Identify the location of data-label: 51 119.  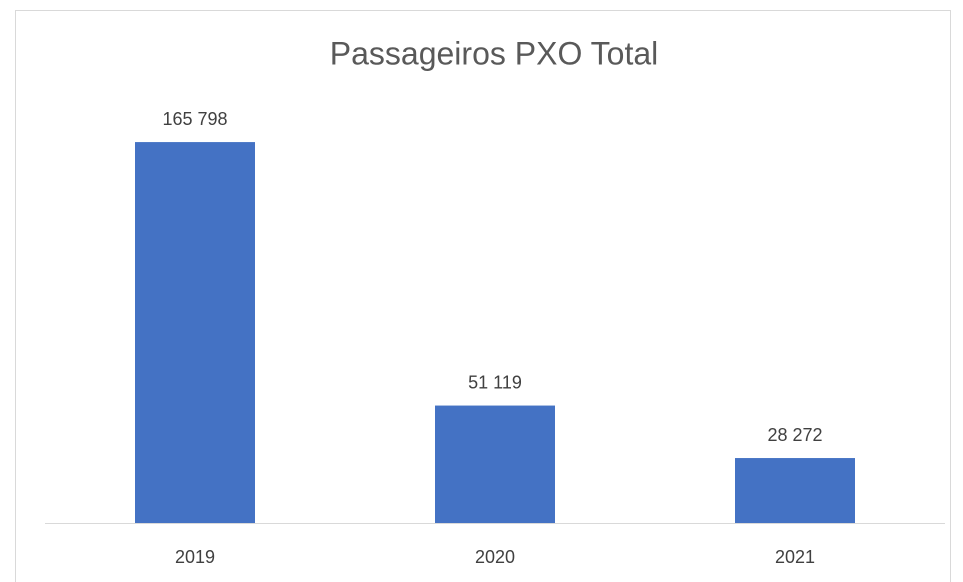
(495, 382).